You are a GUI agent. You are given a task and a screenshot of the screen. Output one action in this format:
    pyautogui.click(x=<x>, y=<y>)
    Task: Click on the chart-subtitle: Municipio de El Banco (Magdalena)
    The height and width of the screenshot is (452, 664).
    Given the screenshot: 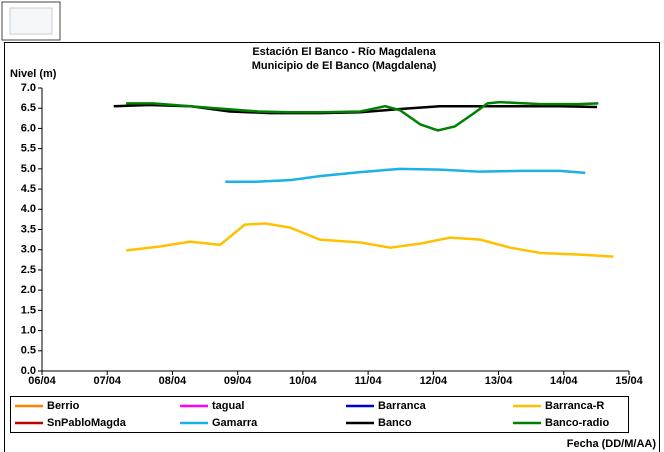 What is the action you would take?
    pyautogui.click(x=344, y=66)
    